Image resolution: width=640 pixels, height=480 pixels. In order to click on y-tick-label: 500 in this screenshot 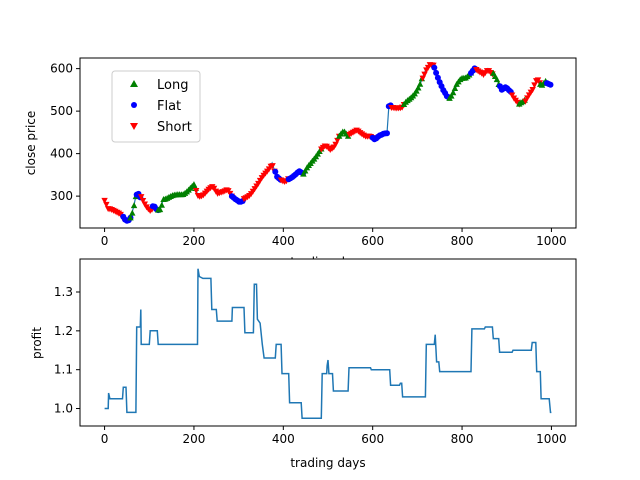, I will do `click(61, 111)`.